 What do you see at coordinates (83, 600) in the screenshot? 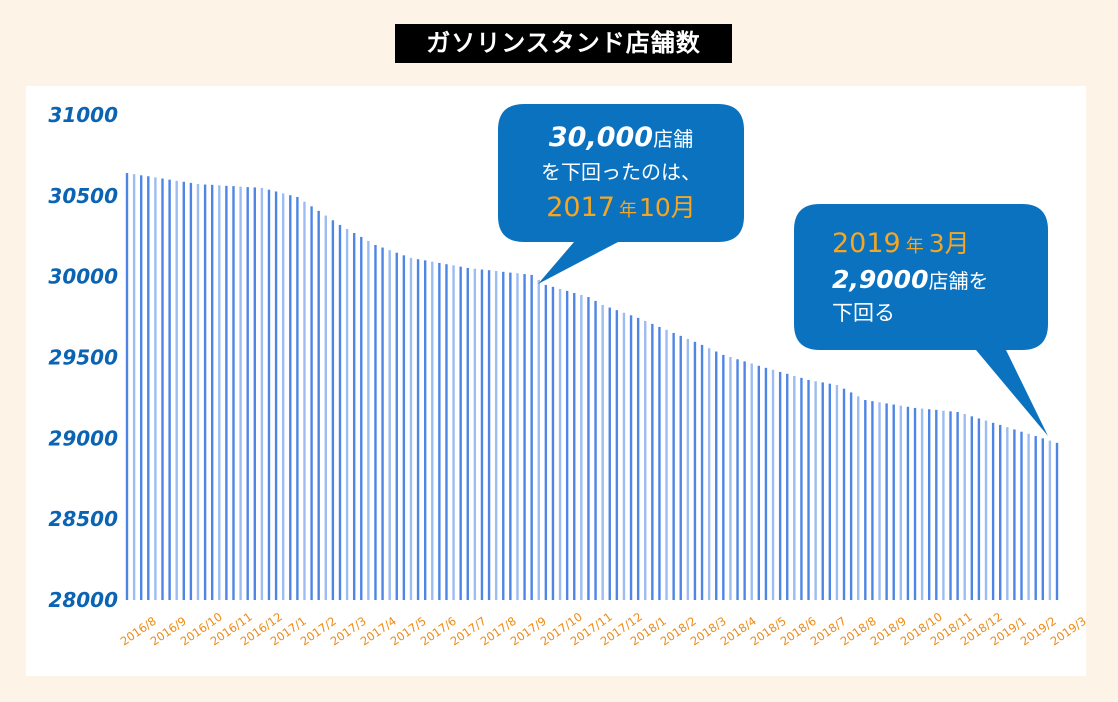
I see `y-tick-label: 28000` at bounding box center [83, 600].